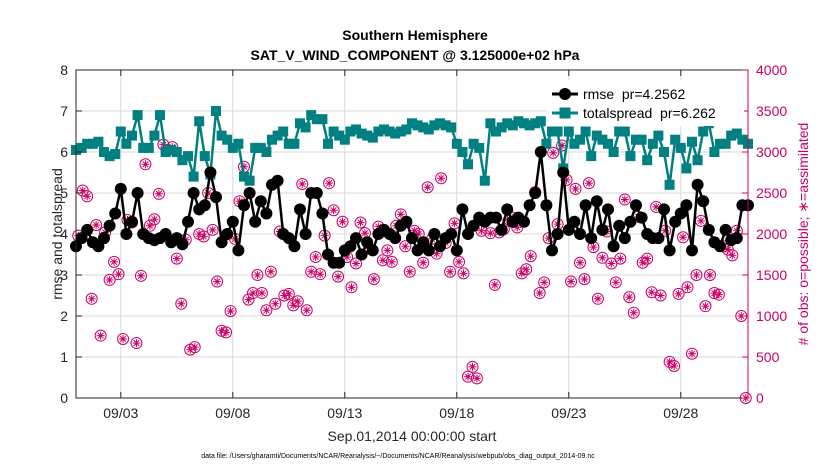  What do you see at coordinates (412, 148) in the screenshot?
I see `totalspread-series` at bounding box center [412, 148].